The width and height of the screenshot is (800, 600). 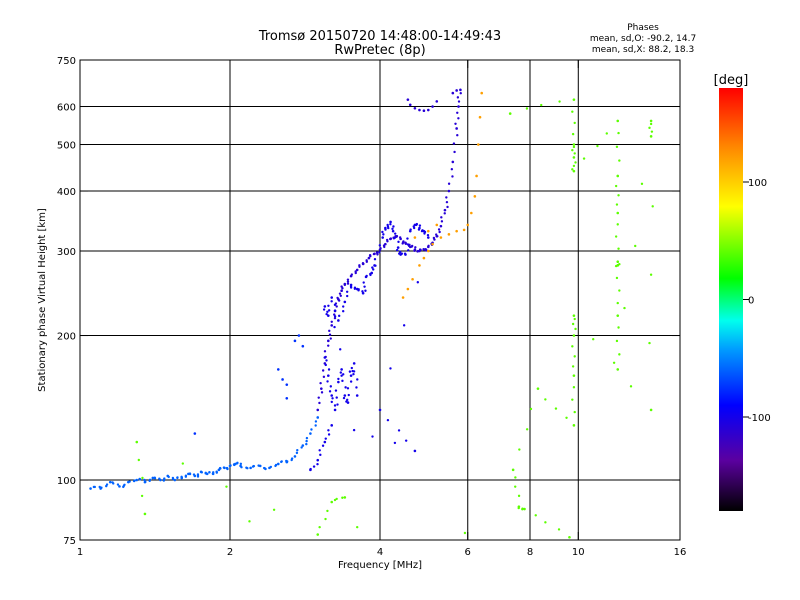 What do you see at coordinates (578, 552) in the screenshot?
I see `x-tick-label: 10` at bounding box center [578, 552].